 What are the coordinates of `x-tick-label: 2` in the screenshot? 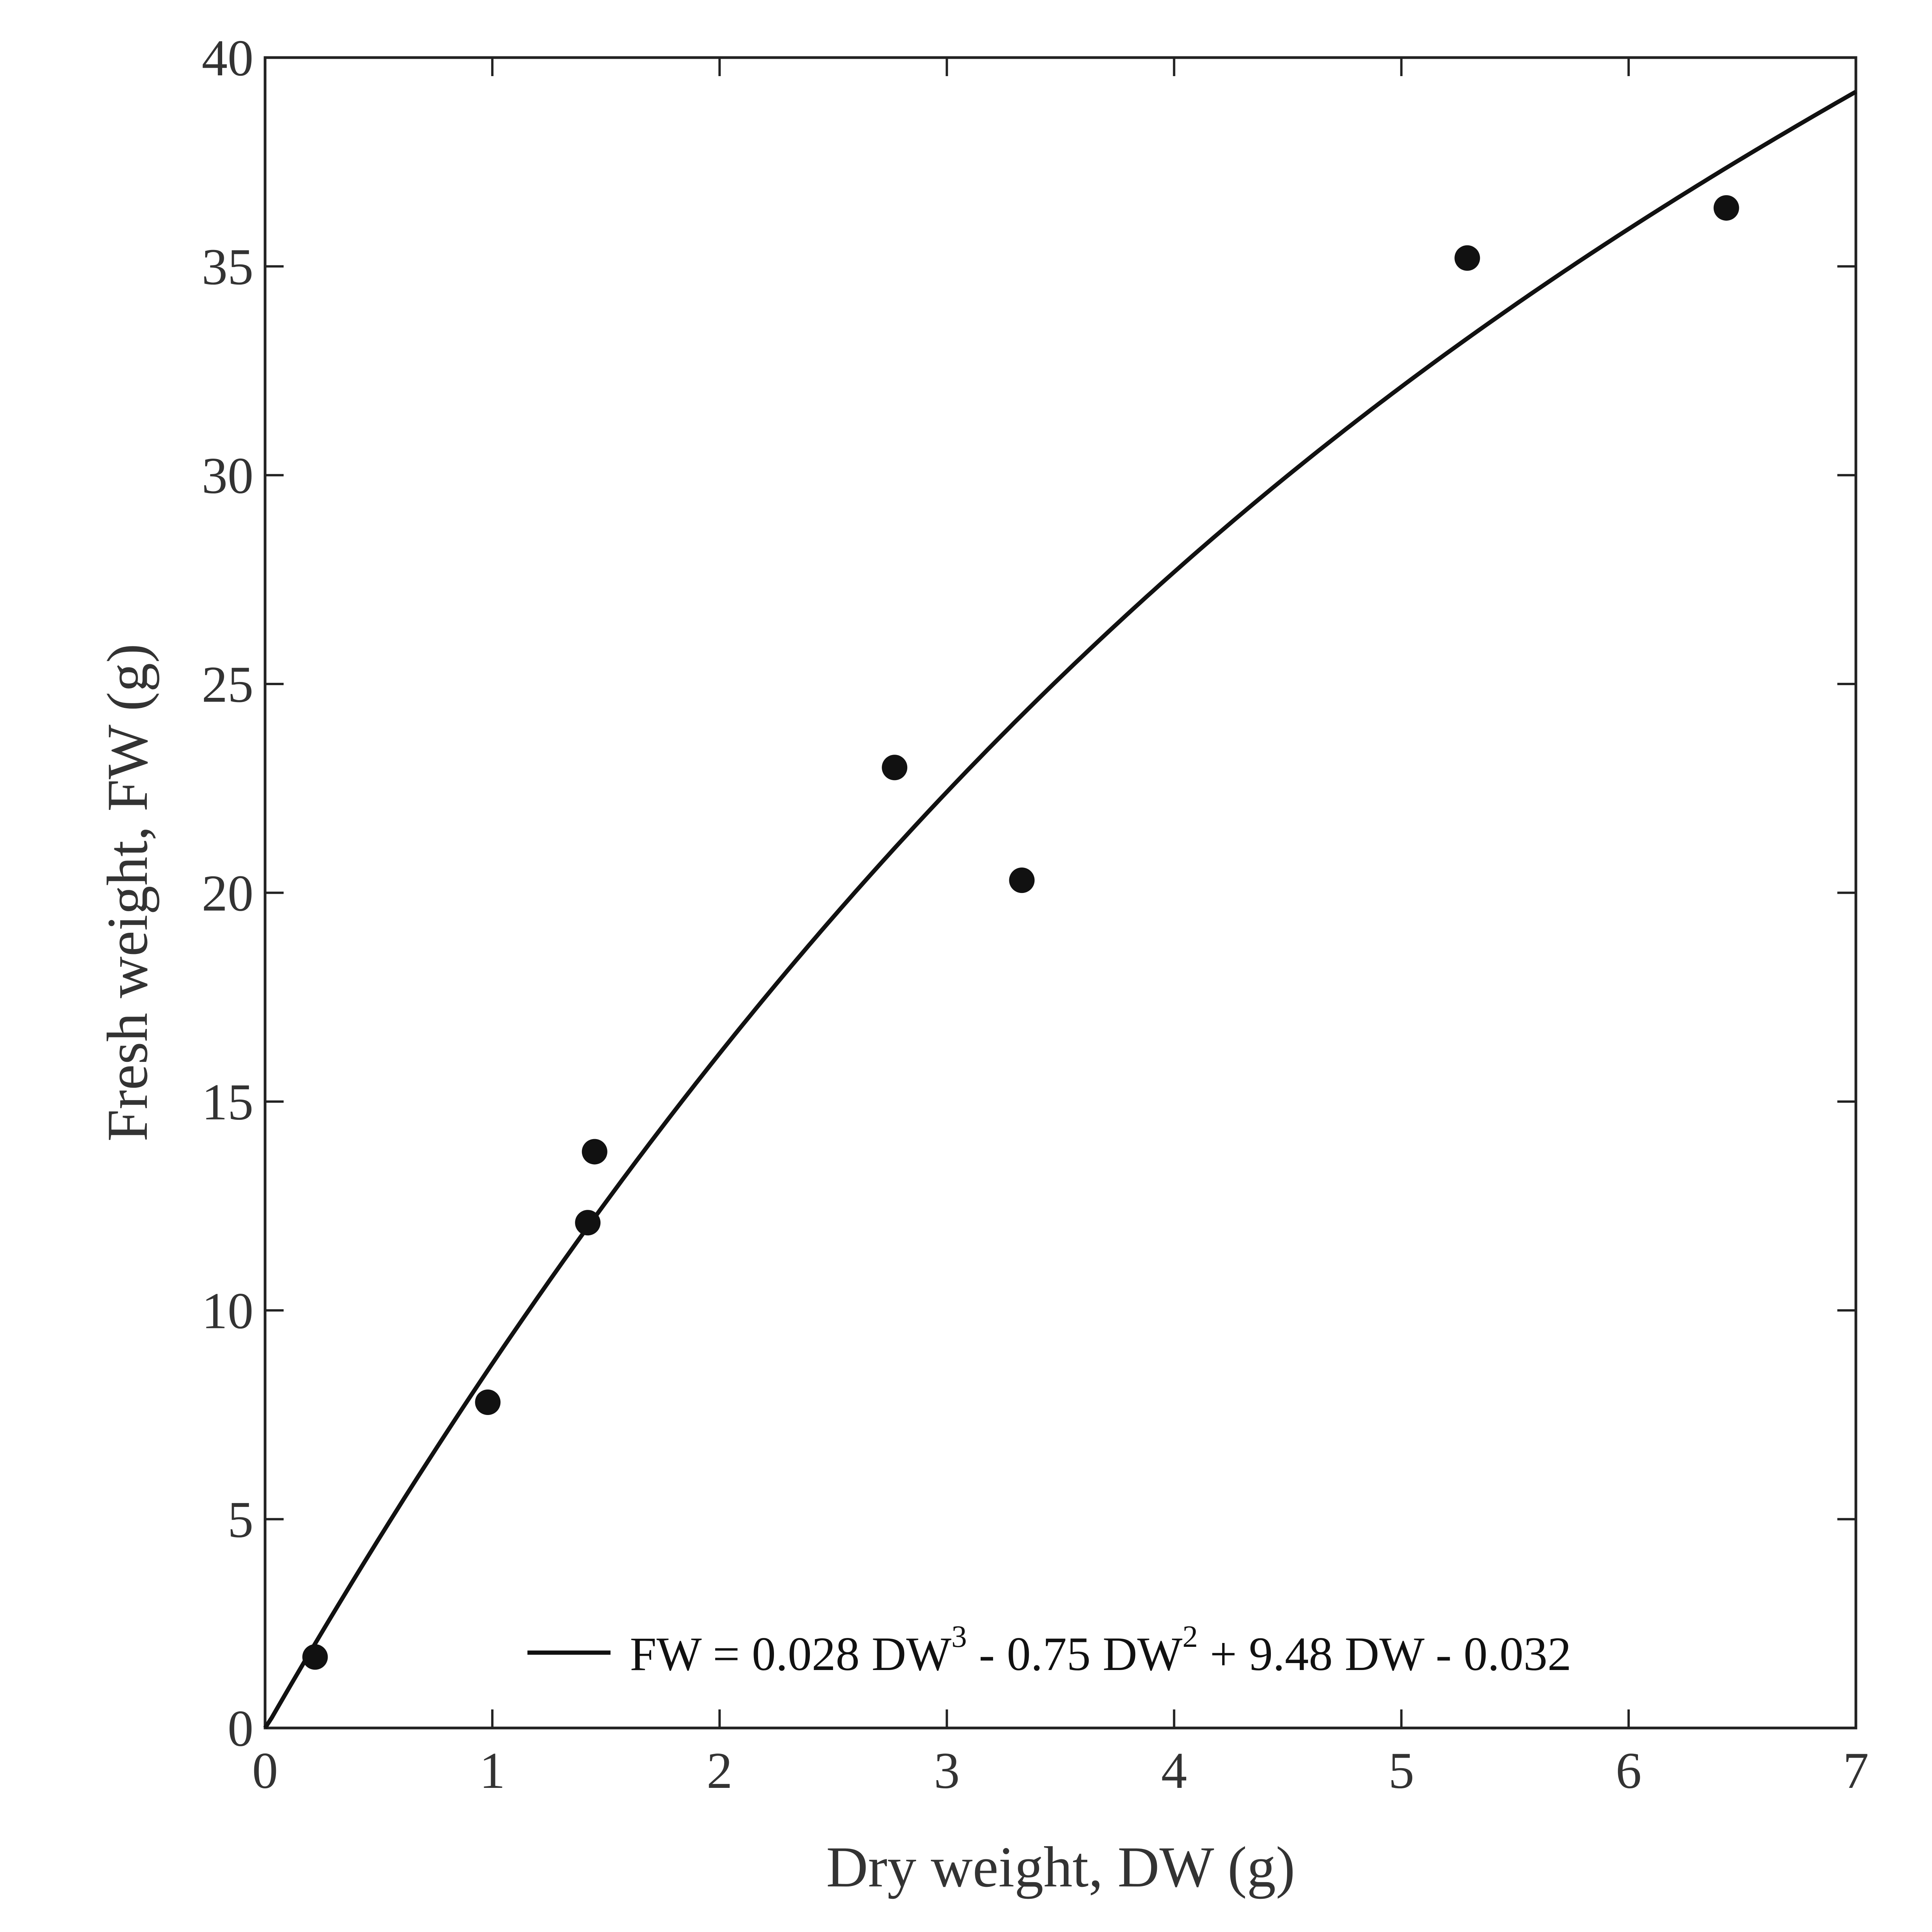 It's located at (720, 1771).